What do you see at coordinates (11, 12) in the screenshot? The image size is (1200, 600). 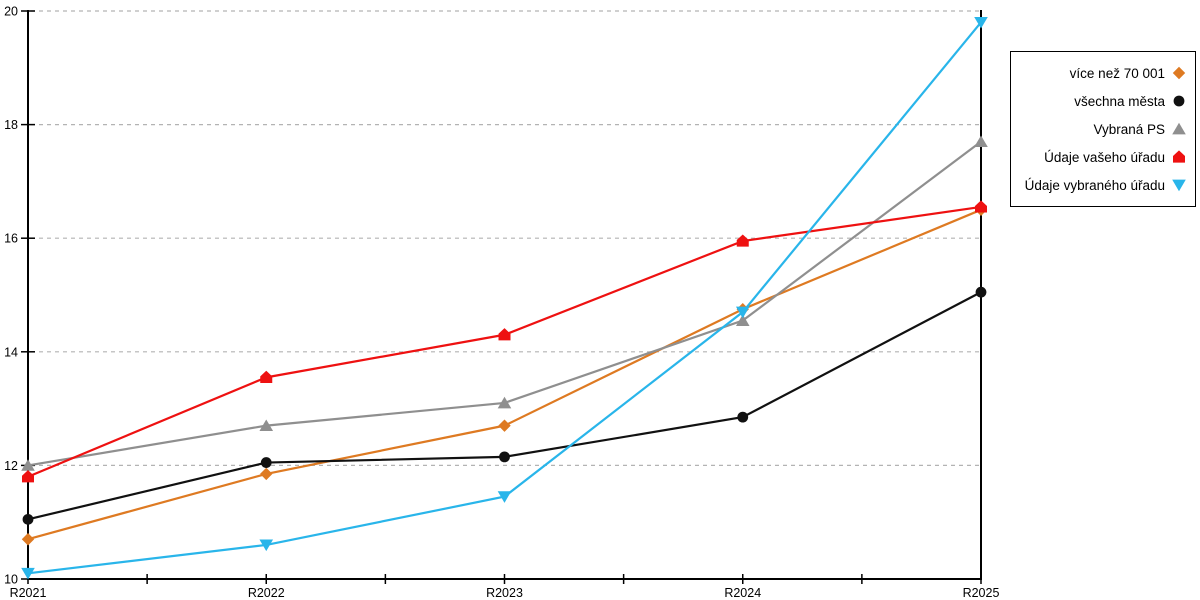 I see `y-tick-label: 20` at bounding box center [11, 12].